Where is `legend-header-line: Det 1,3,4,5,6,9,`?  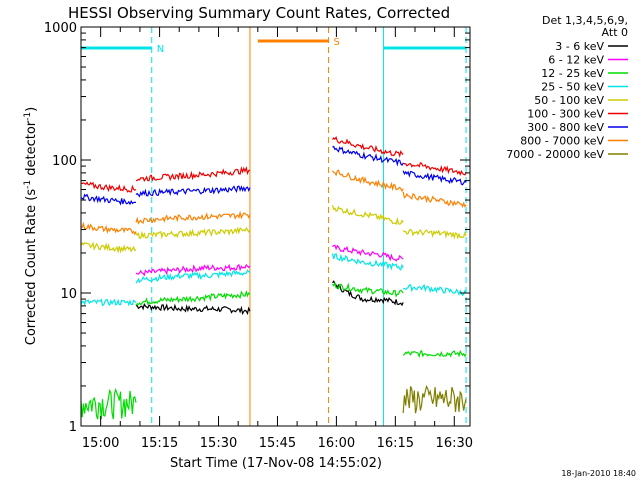 legend-header-line: Det 1,3,4,5,6,9, is located at coordinates (585, 20).